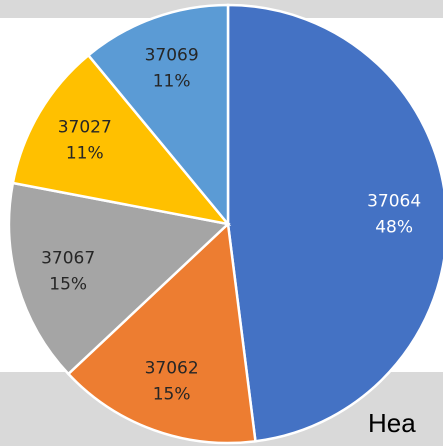  Describe the element at coordinates (172, 369) in the screenshot. I see `slice-category-label: 37062` at that location.